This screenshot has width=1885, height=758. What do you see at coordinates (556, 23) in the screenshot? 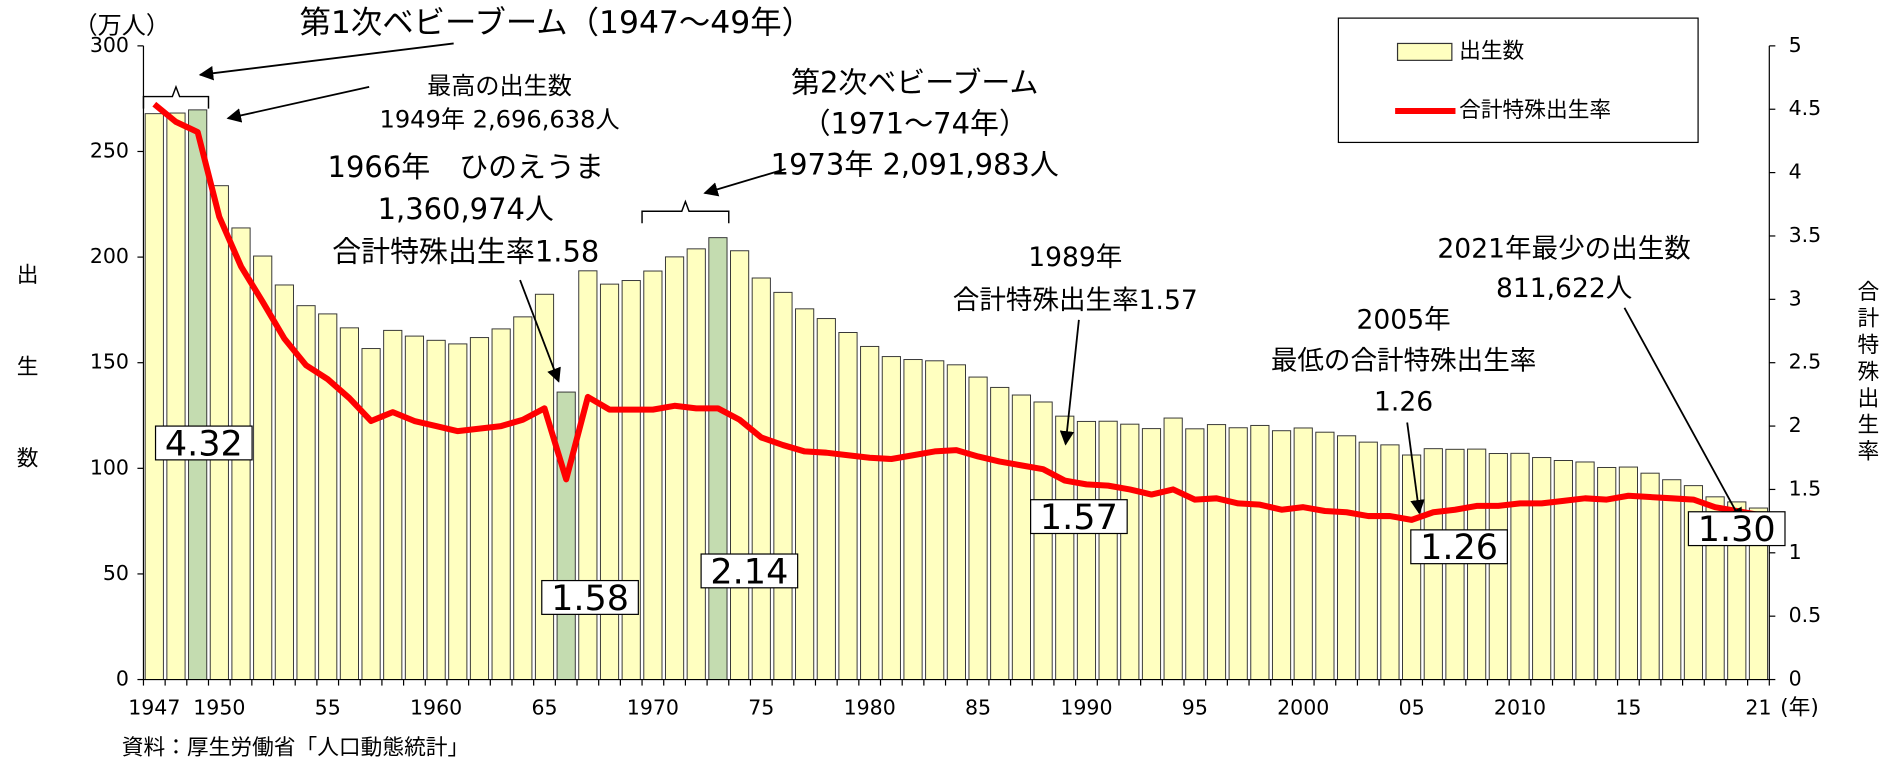
I see `annotation-text: 第1次ベビーブーム（1947〜49年）` at bounding box center [556, 23].